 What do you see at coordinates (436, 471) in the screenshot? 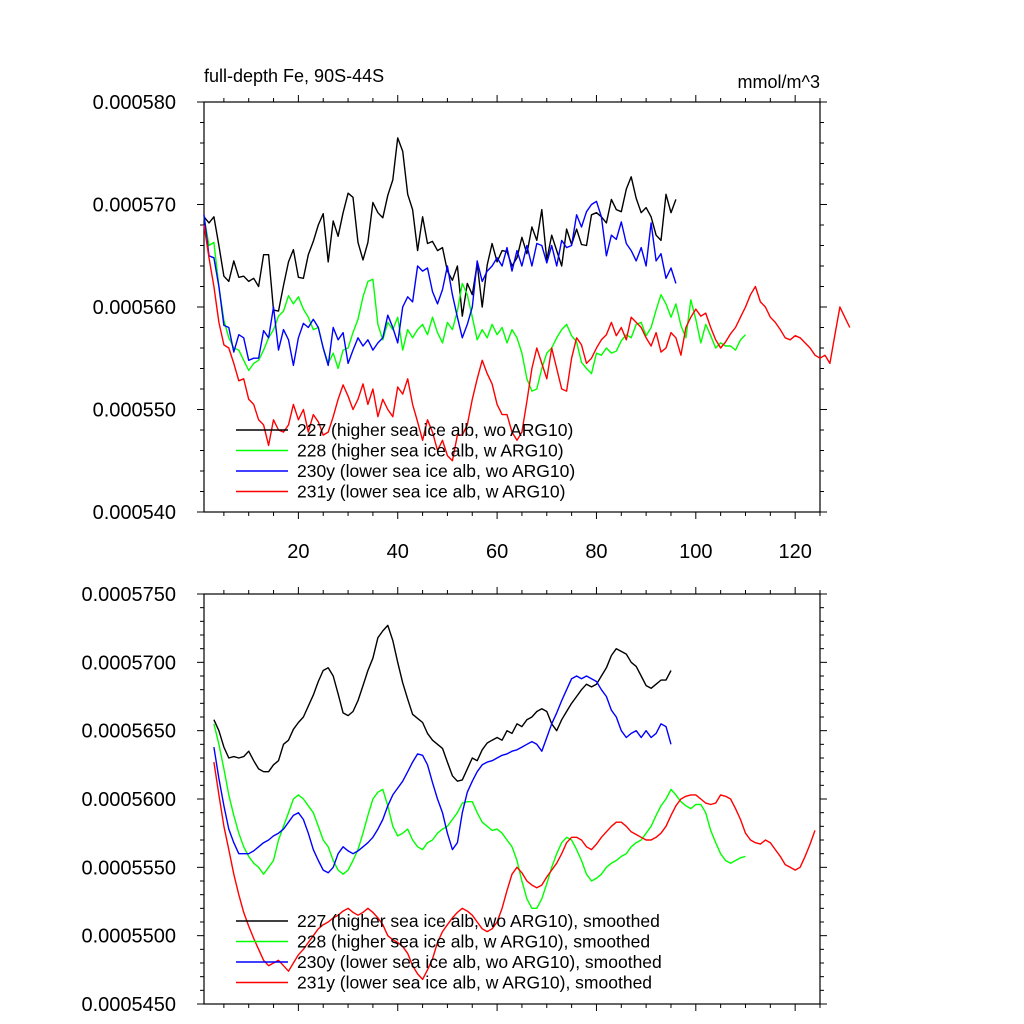
I see `legend-label: 230y (lower sea ice alb, wo ARG10)` at bounding box center [436, 471].